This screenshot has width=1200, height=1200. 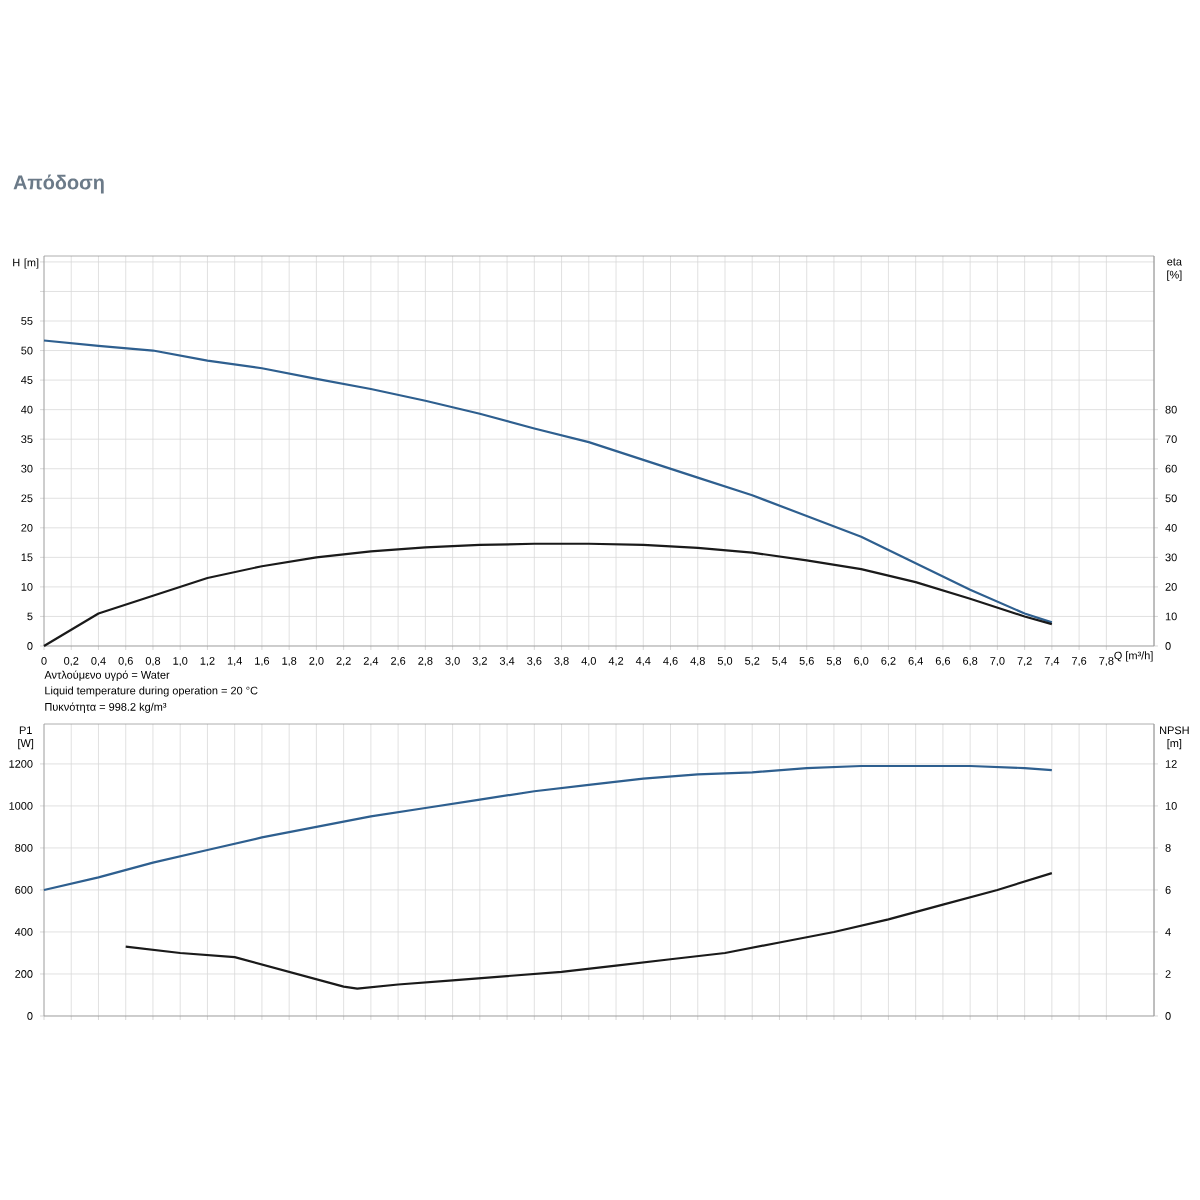 I want to click on chart-title: Απόδοση, so click(x=58, y=184).